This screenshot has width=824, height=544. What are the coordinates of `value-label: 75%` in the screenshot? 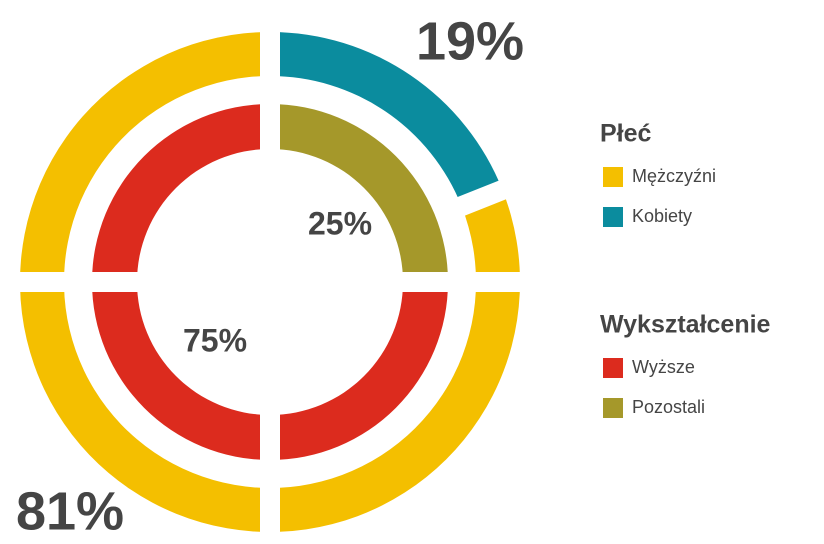 It's located at (215, 340).